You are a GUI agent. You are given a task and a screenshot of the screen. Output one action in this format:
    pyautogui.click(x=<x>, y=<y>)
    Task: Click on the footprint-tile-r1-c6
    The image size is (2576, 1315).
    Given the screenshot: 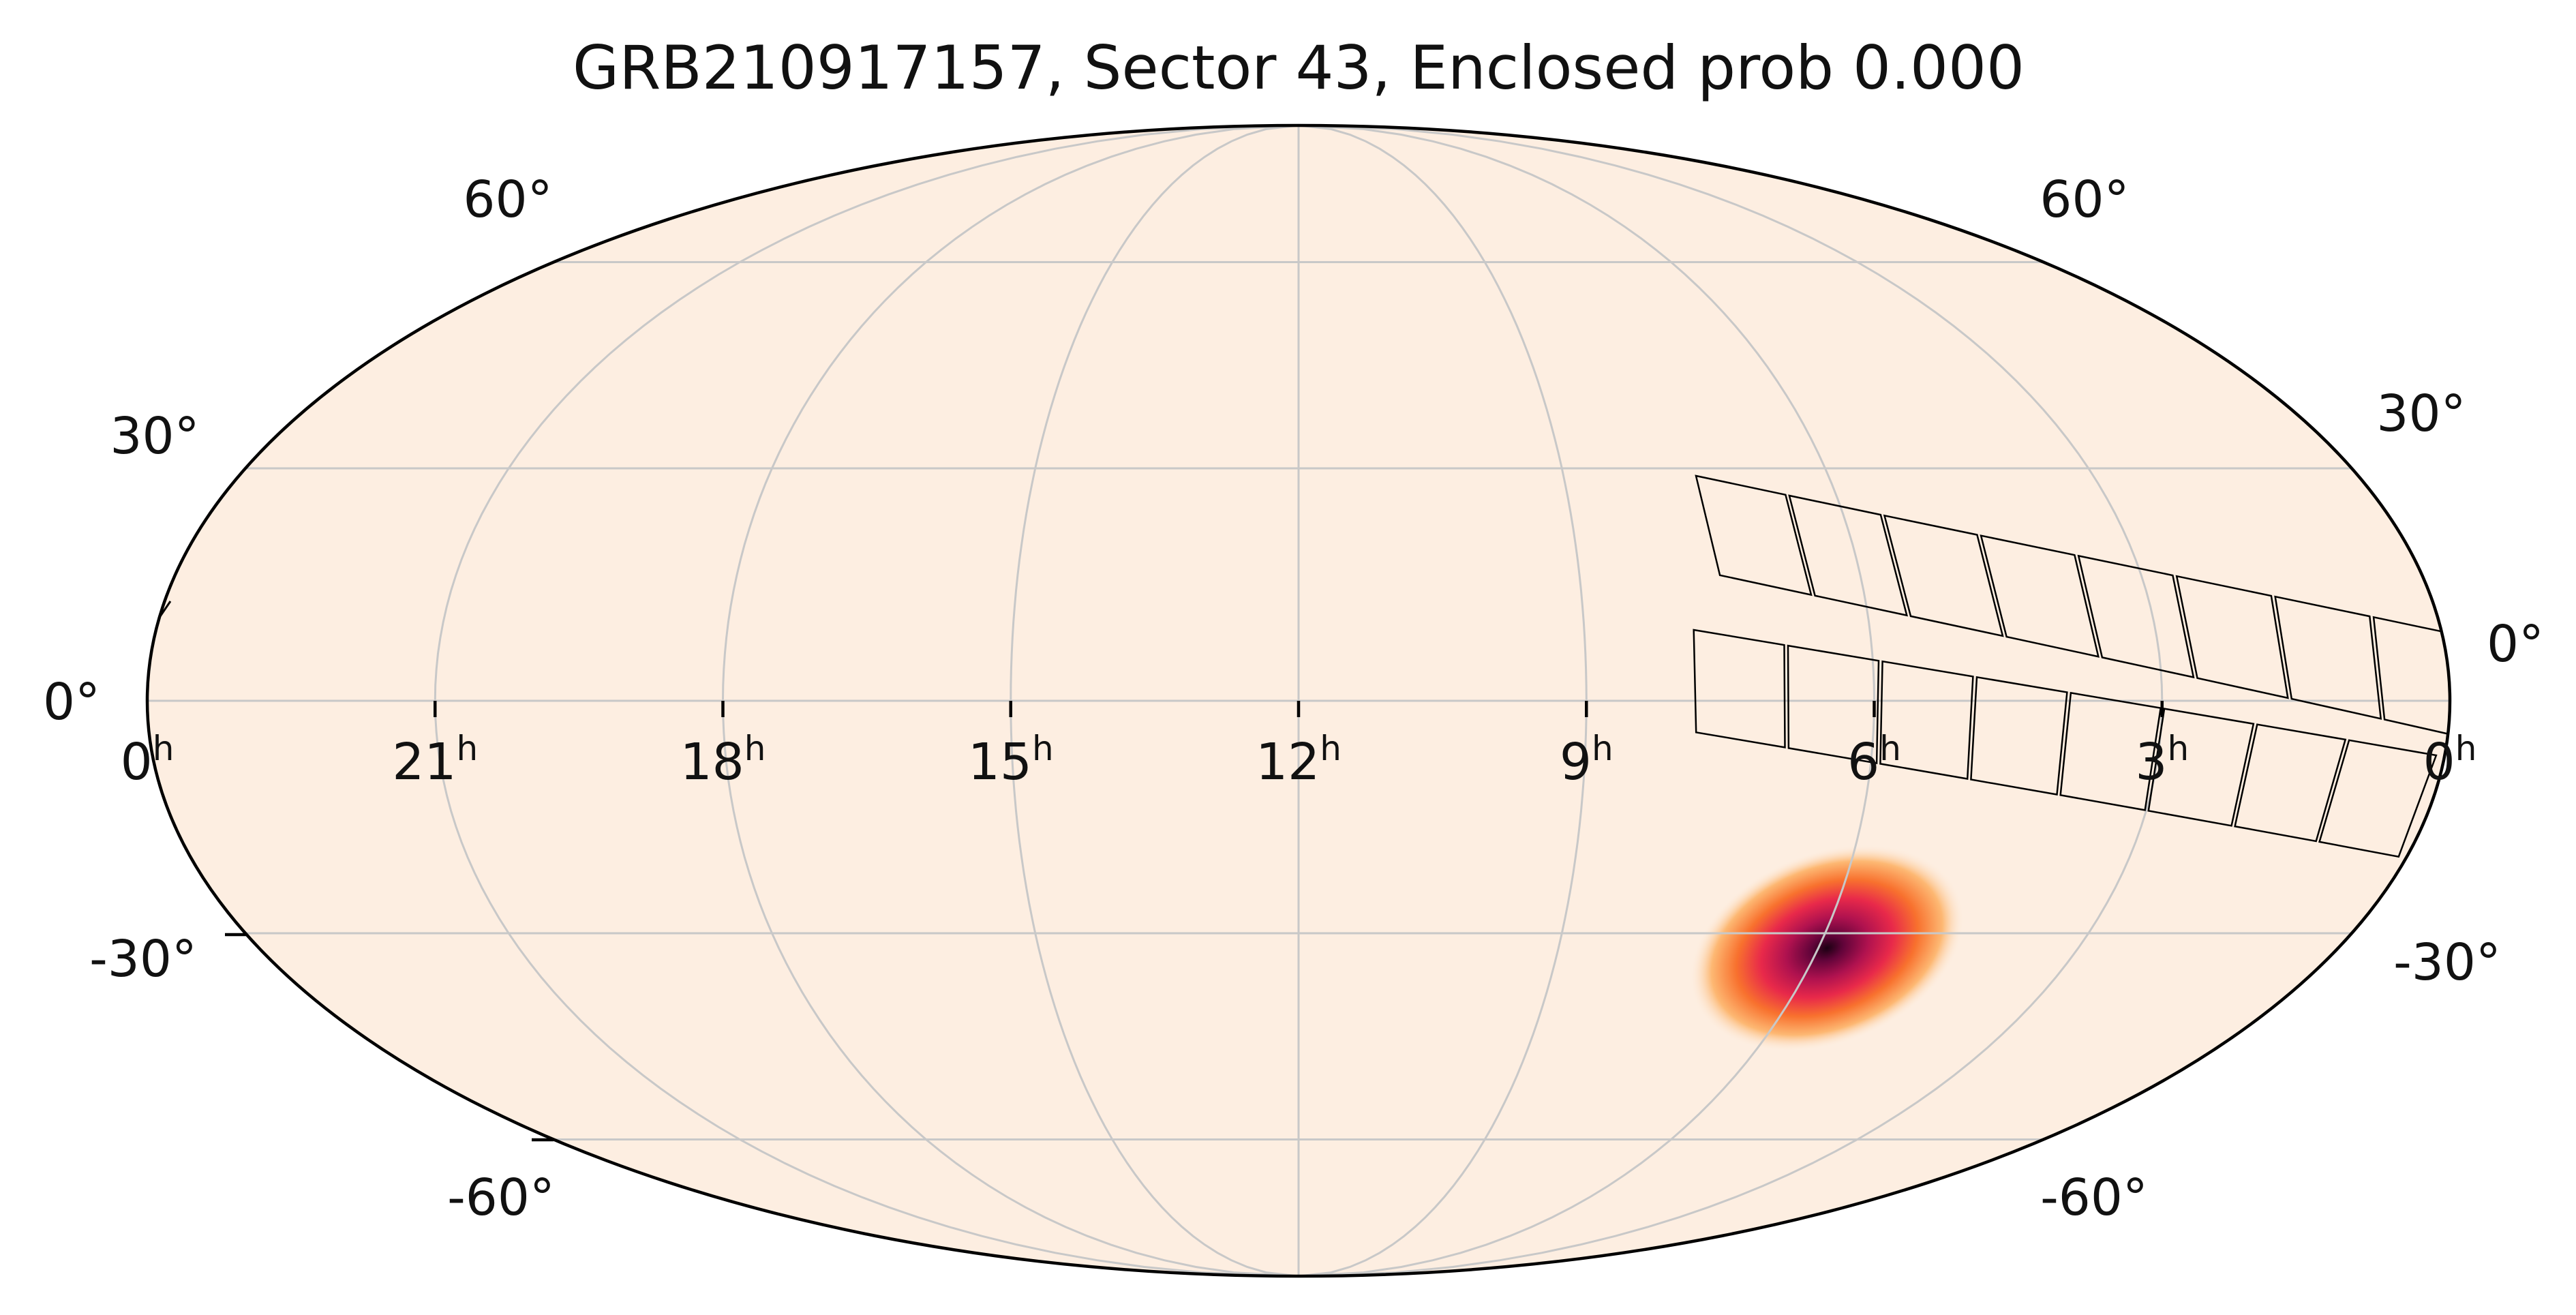 What is the action you would take?
    pyautogui.click(x=2232, y=637)
    